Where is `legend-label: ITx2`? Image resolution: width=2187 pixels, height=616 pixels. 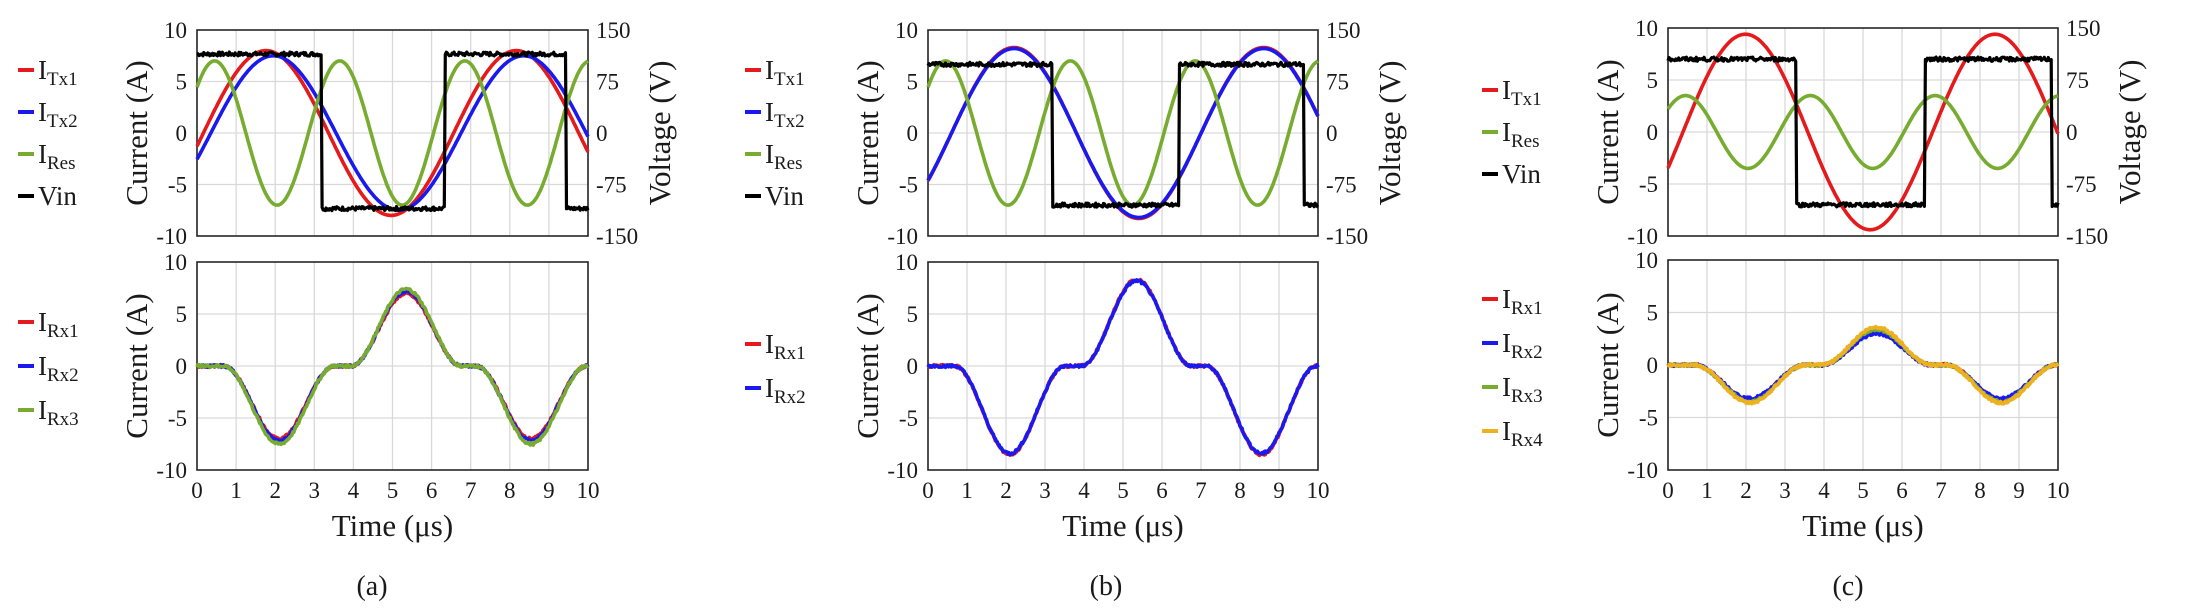
legend-label: ITx2 is located at coordinates (58, 114).